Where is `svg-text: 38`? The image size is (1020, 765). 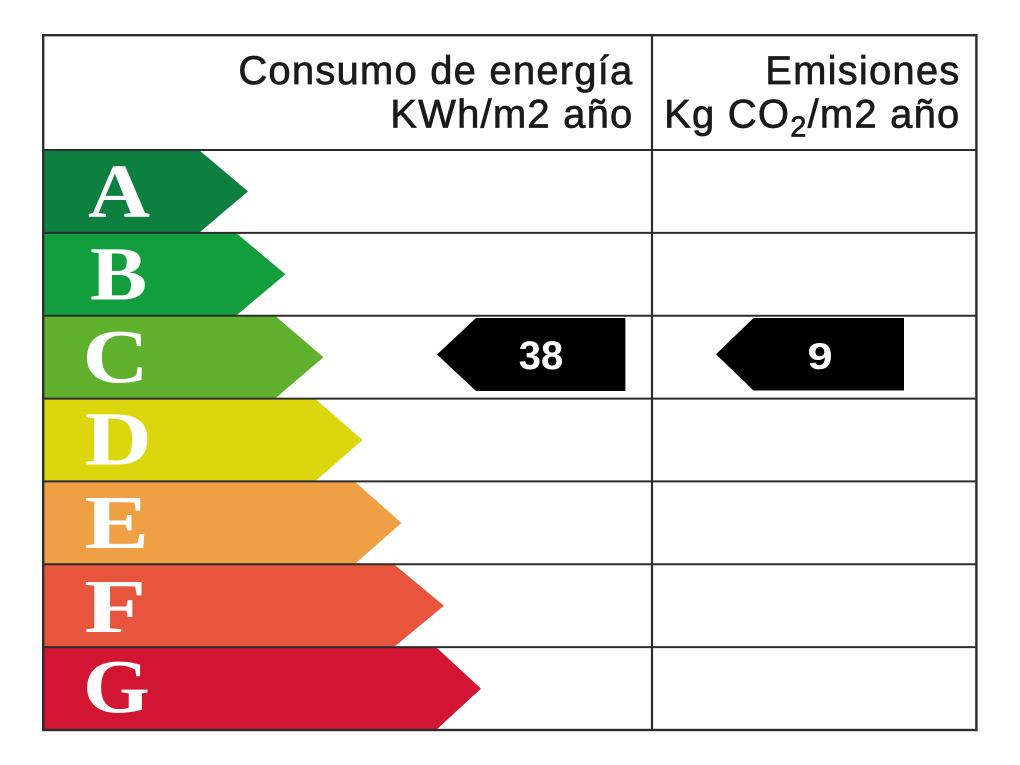 svg-text: 38 is located at coordinates (541, 356).